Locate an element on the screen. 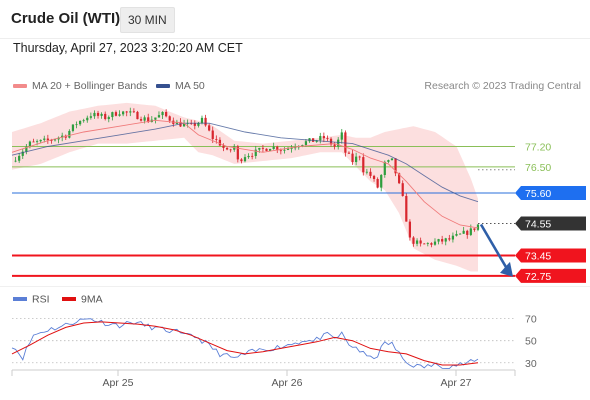 The width and height of the screenshot is (590, 400). interval-badge: 30 MIN is located at coordinates (147, 20).